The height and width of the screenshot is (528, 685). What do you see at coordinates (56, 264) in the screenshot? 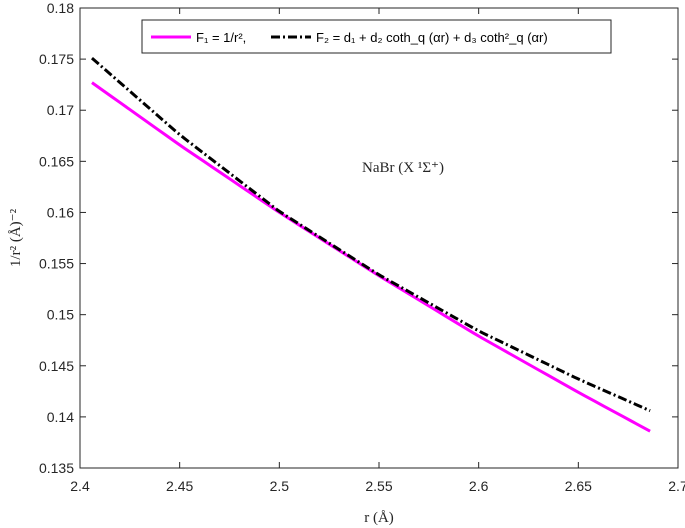
I see `y-tick-label: 0.155` at bounding box center [56, 264].